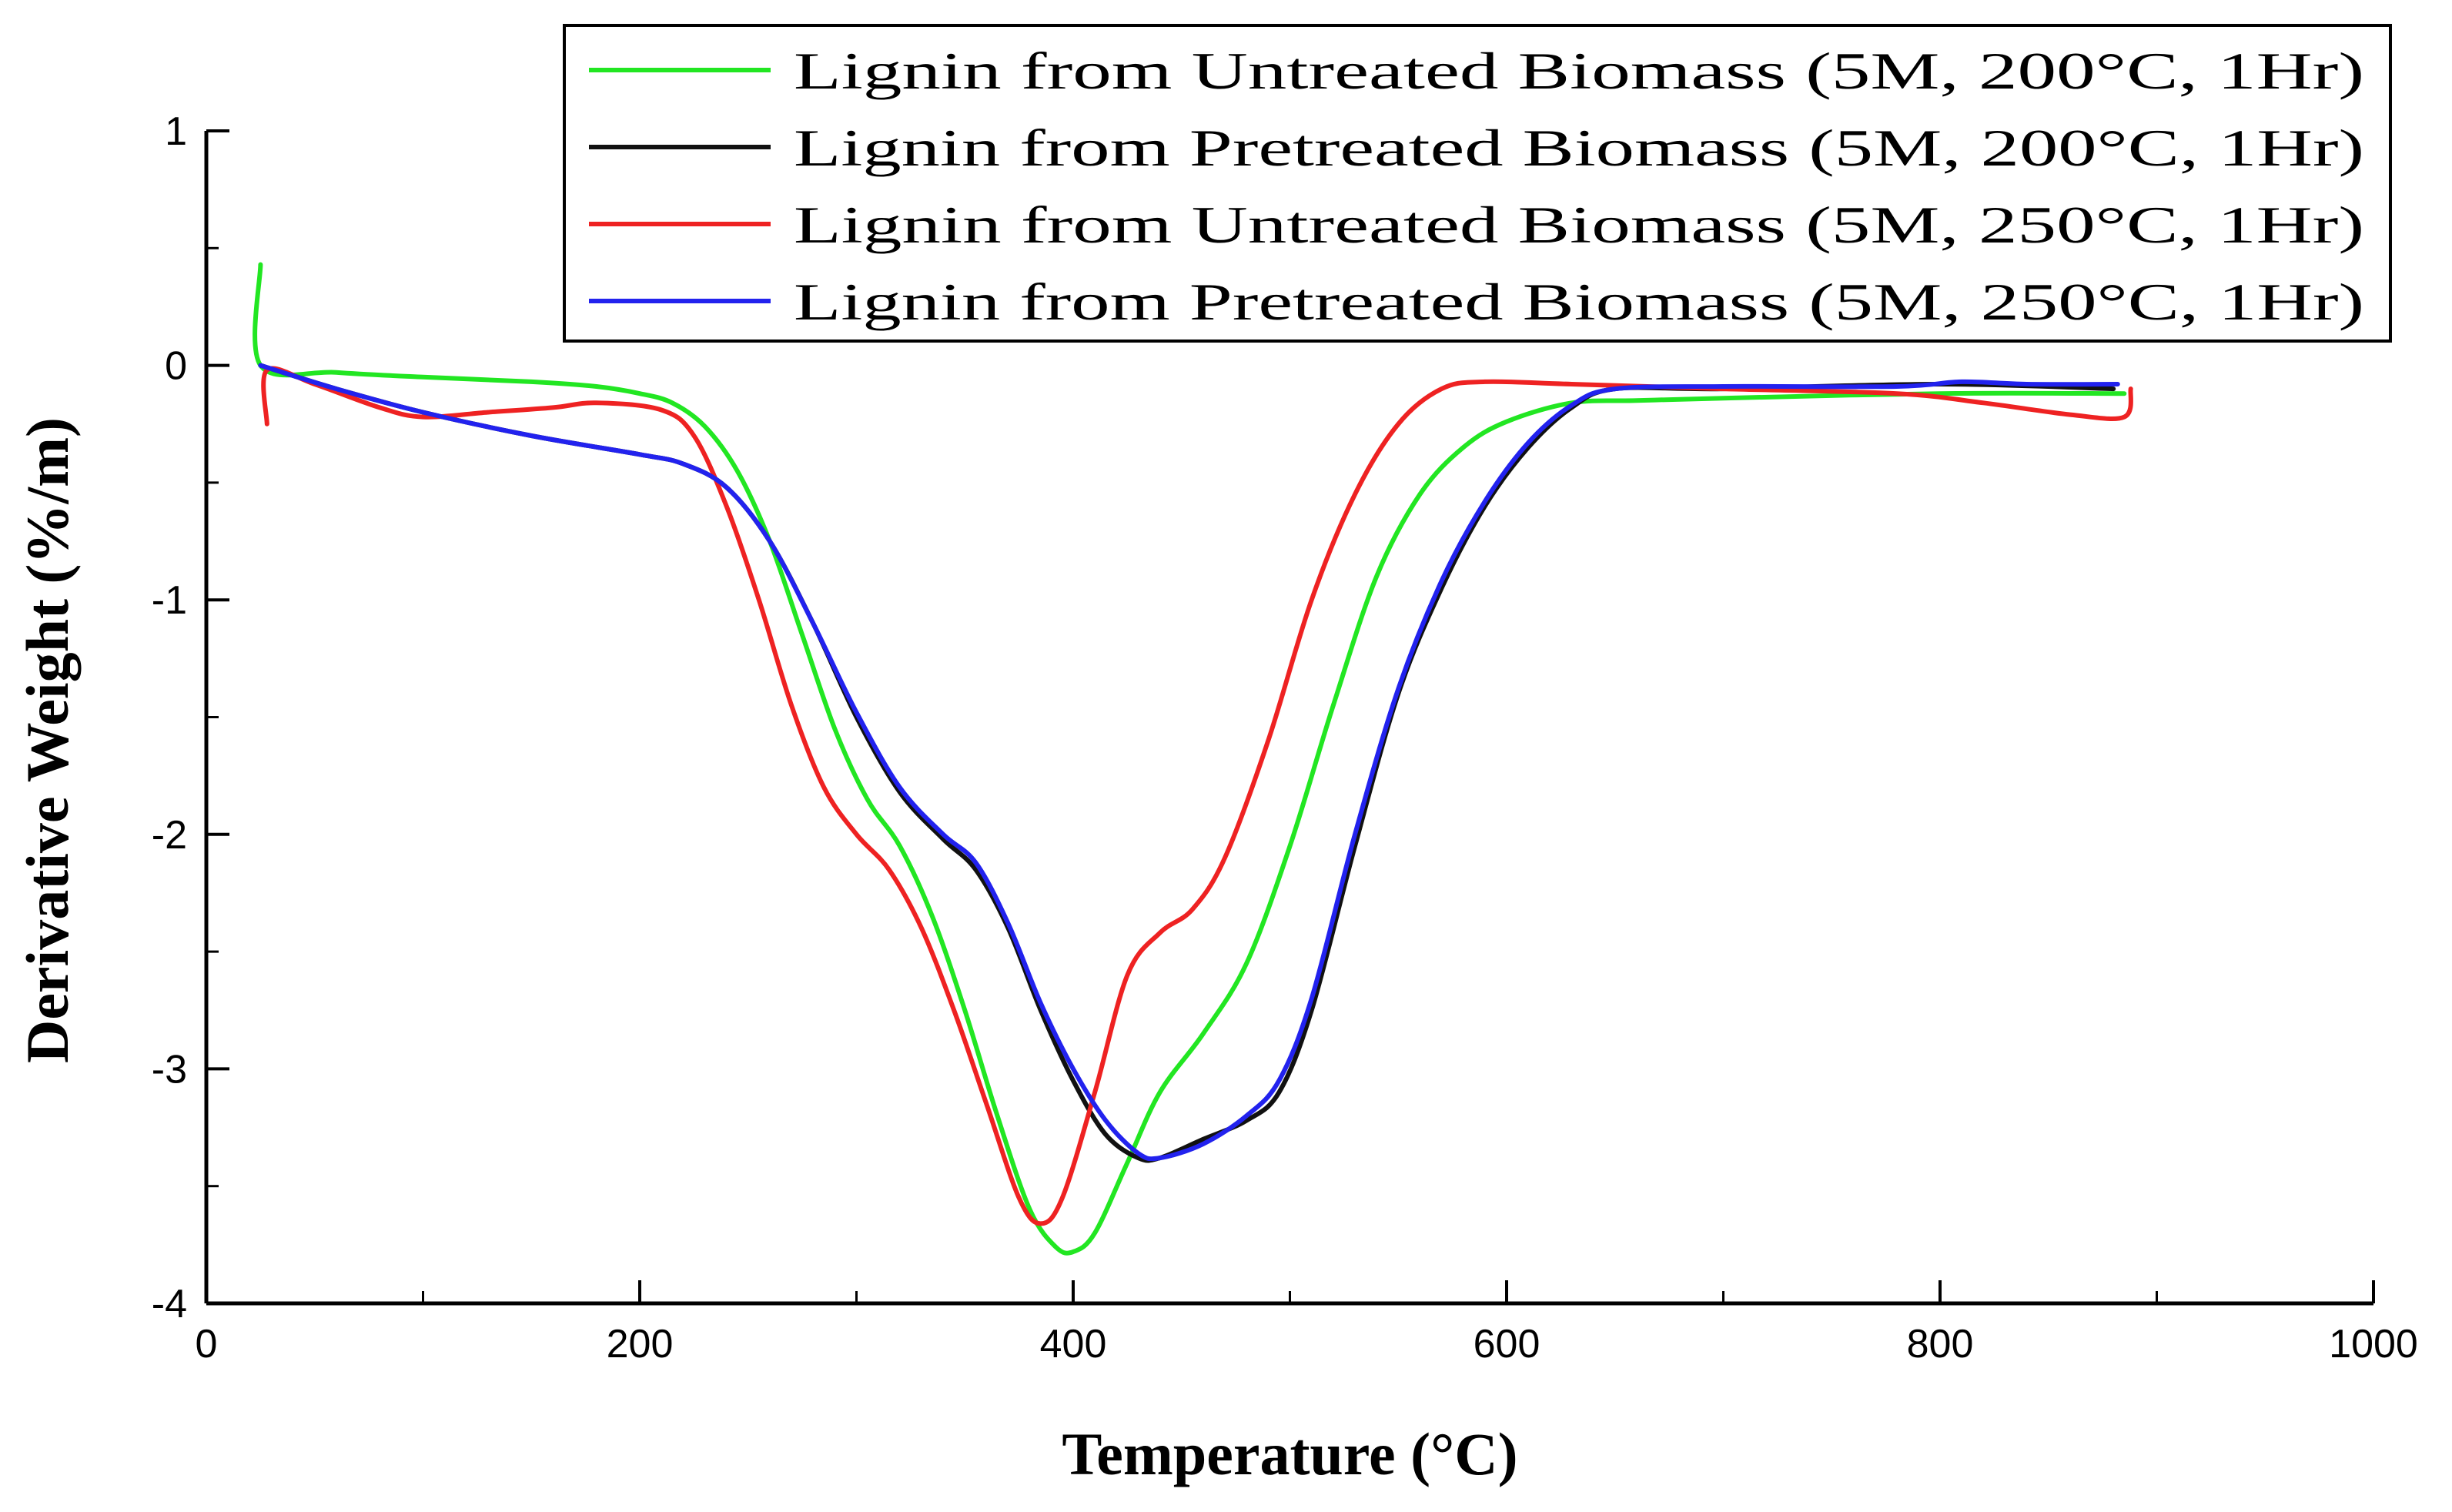 Image resolution: width=2452 pixels, height=1512 pixels. Describe the element at coordinates (48, 740) in the screenshot. I see `y-axis-title: Derivative Weight (%/m)` at that location.